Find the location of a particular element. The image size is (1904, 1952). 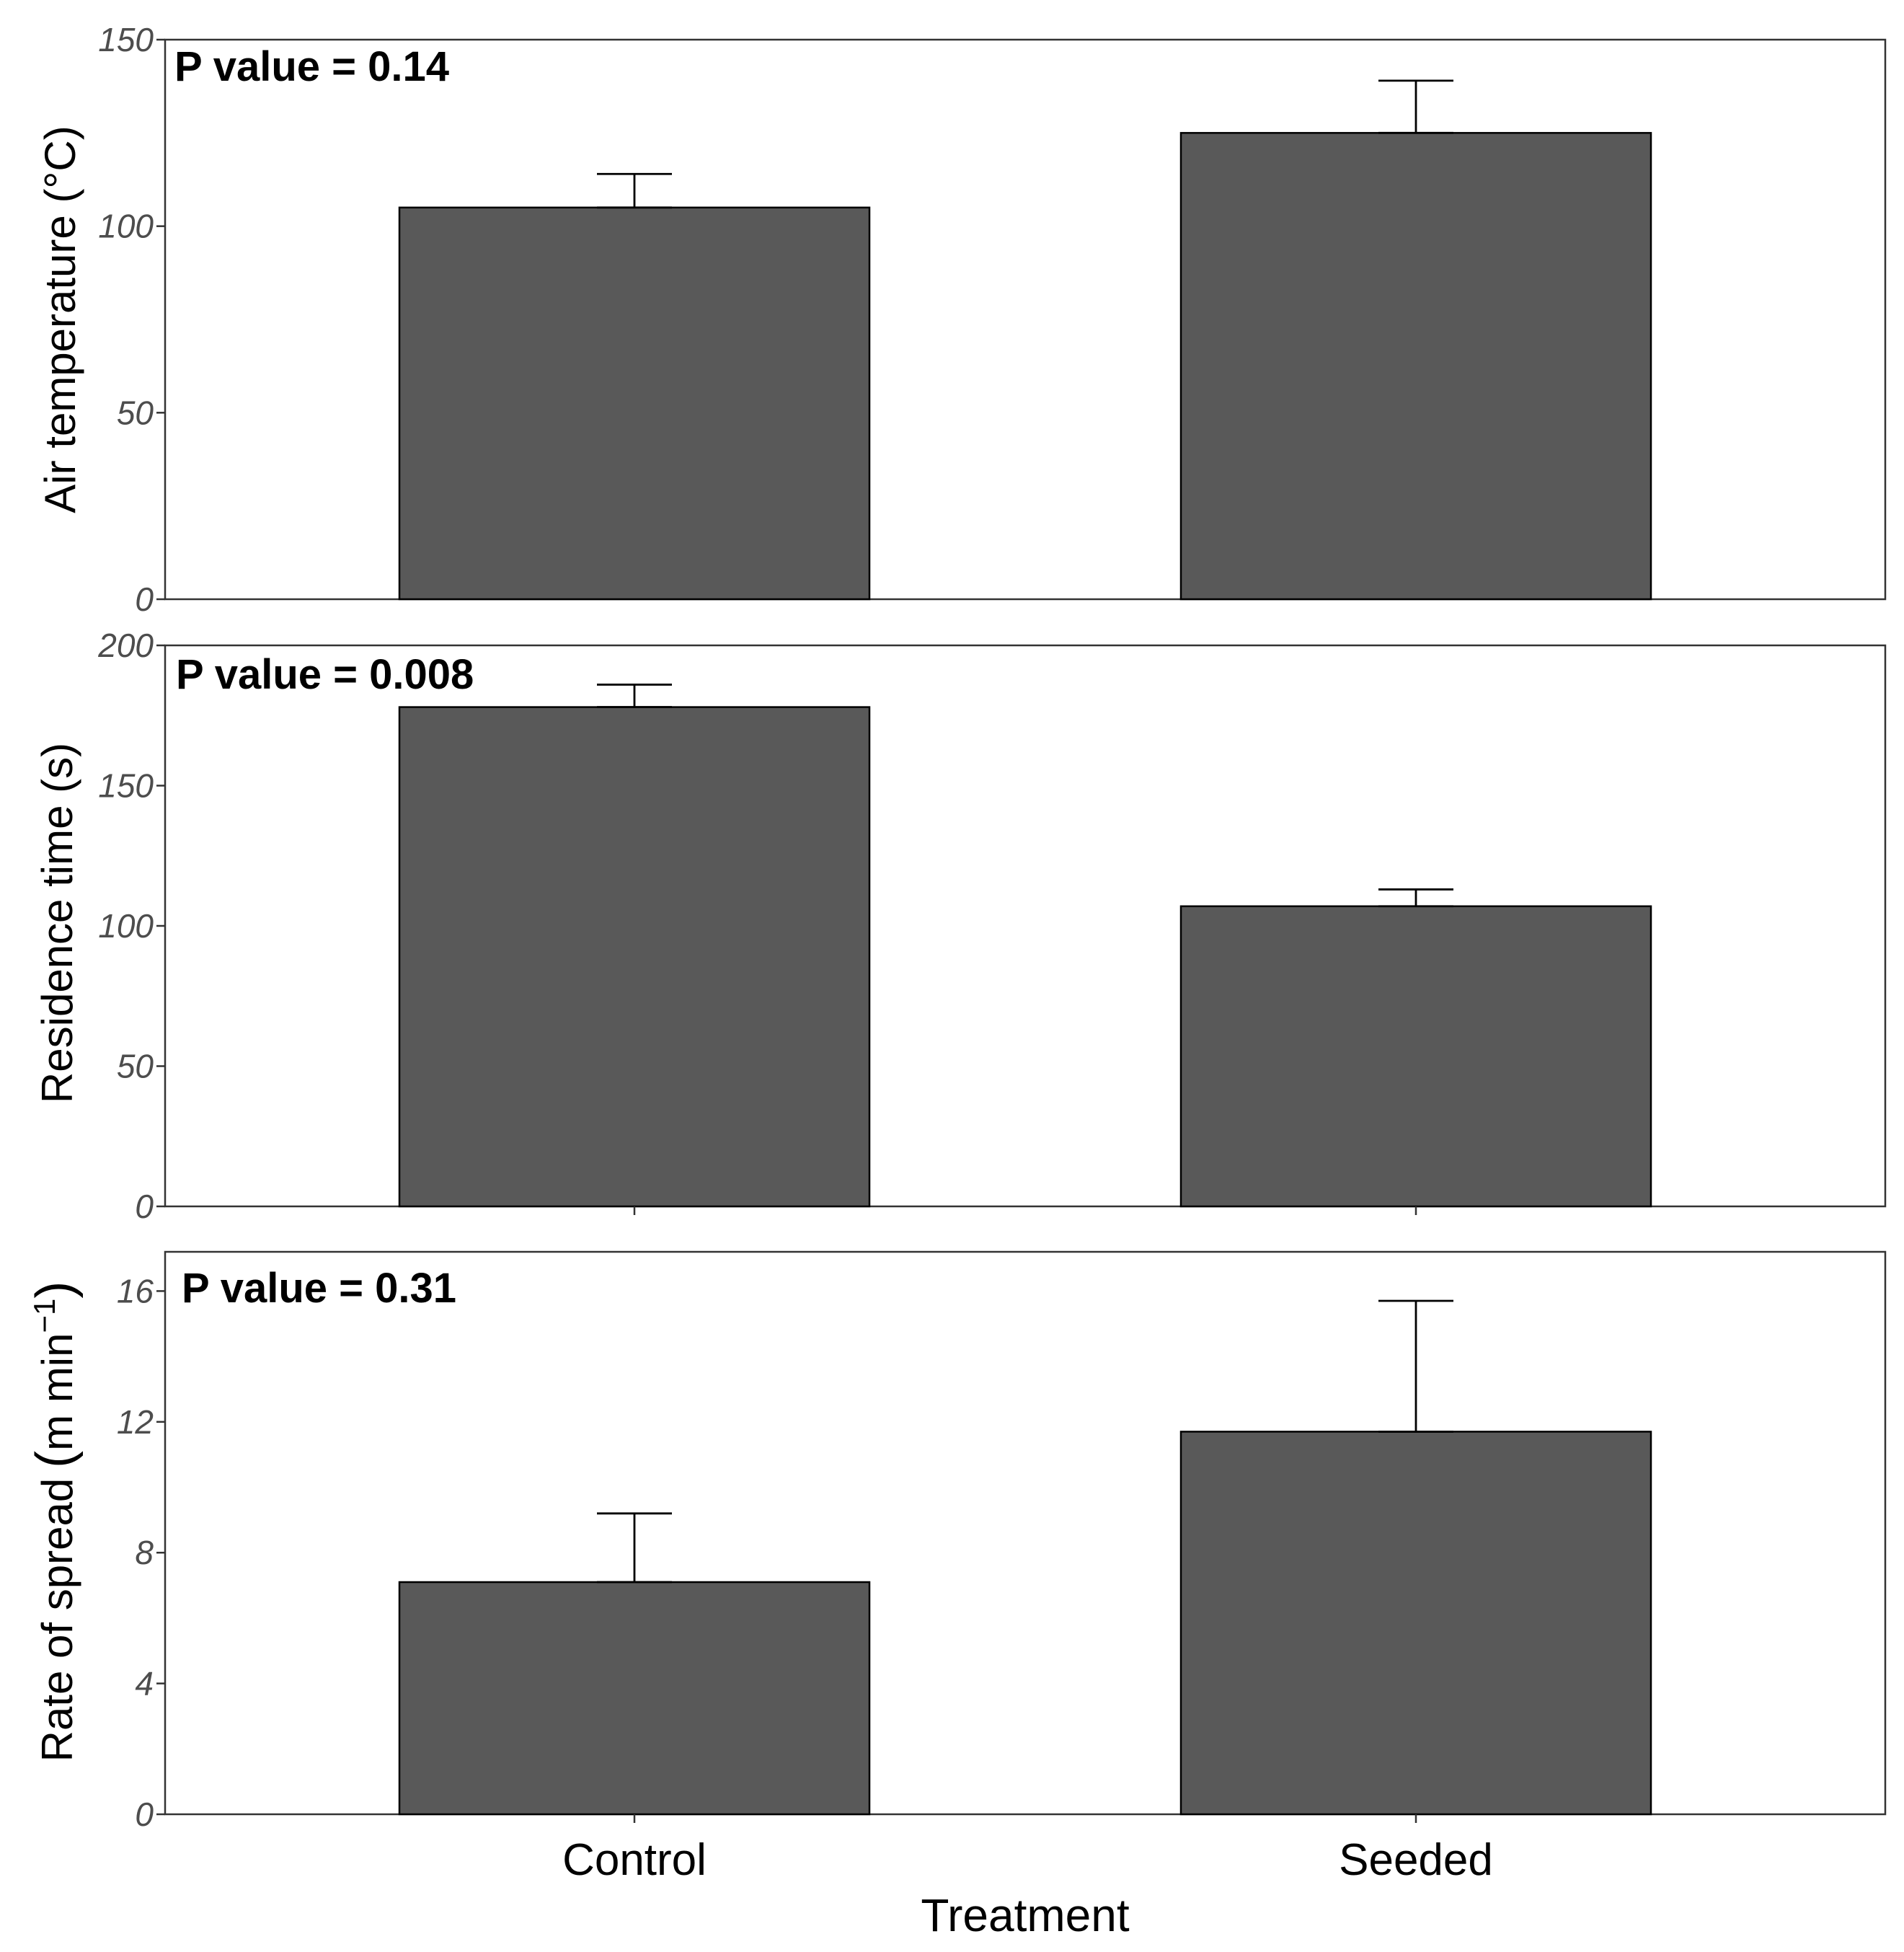

y-ticks: 0 50 100 150 200 is located at coordinates (131, 926).